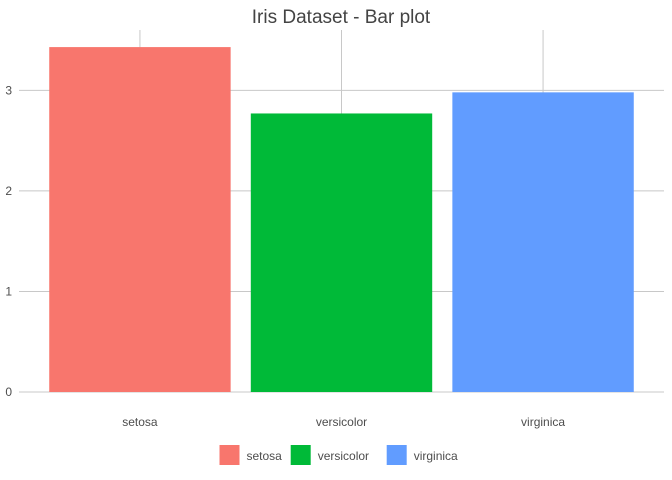 This screenshot has width=672, height=480. I want to click on y-tick-label: 0, so click(8, 392).